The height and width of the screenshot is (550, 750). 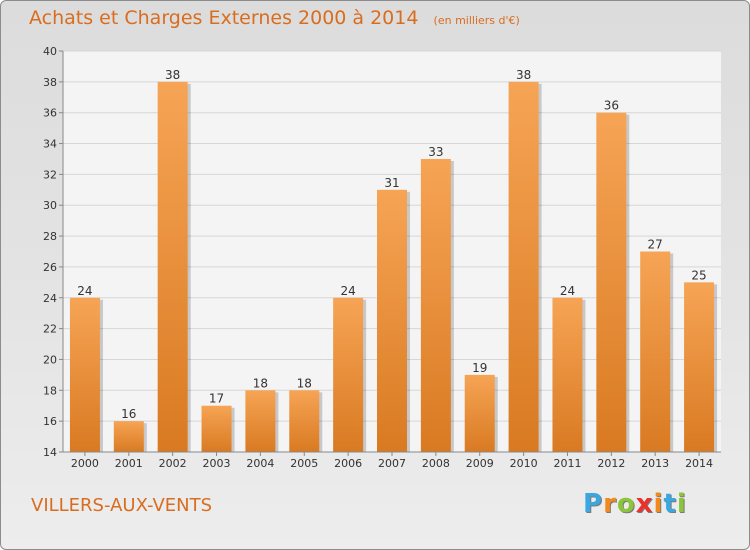 I want to click on brand-letter: x, so click(x=644, y=504).